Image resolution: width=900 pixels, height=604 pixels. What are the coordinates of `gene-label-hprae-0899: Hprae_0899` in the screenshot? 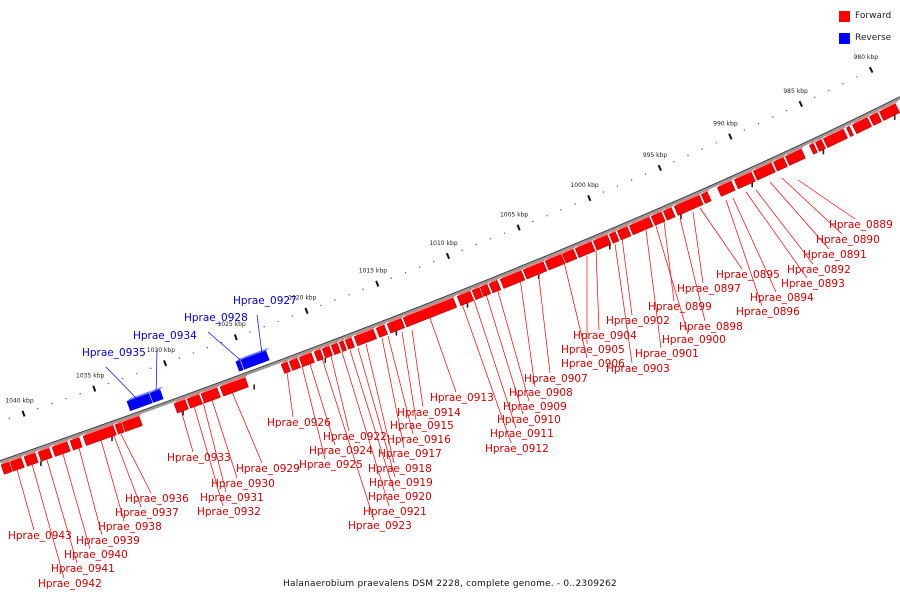 It's located at (680, 267).